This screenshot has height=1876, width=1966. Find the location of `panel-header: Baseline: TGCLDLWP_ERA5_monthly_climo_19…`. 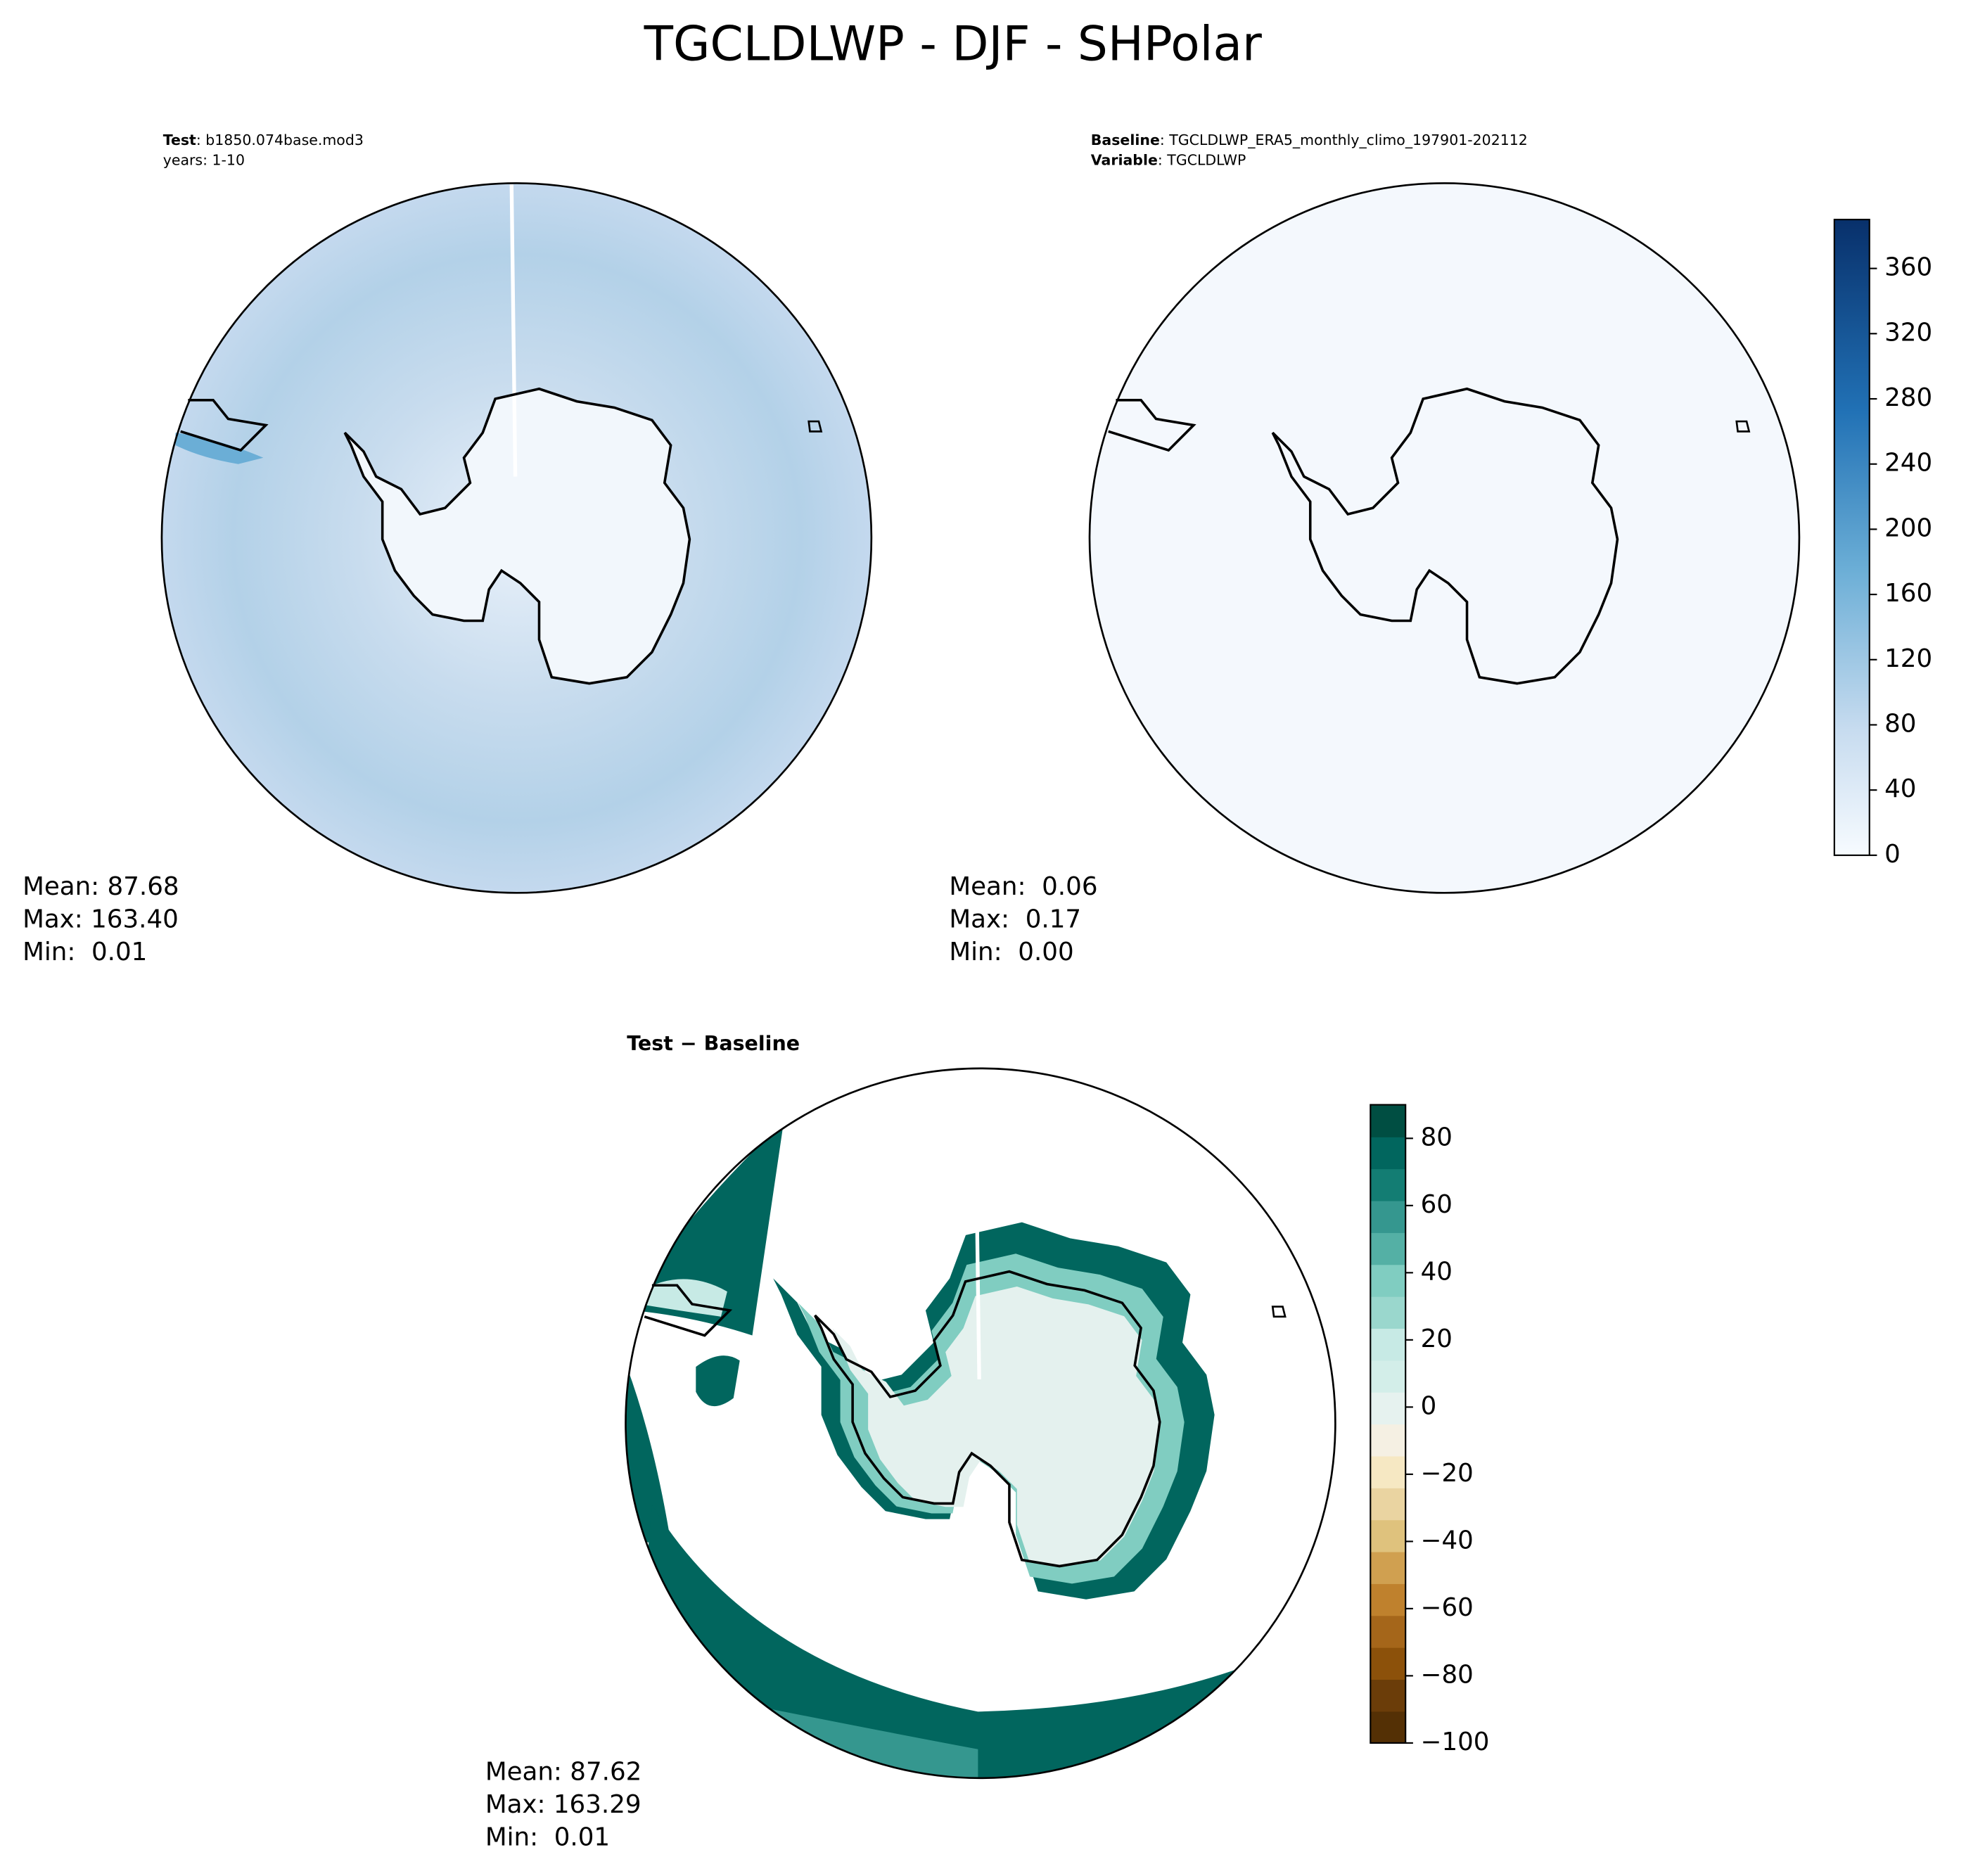

panel-header: Baseline: TGCLDLWP_ERA5_monthly_climo_19… is located at coordinates (1309, 140).